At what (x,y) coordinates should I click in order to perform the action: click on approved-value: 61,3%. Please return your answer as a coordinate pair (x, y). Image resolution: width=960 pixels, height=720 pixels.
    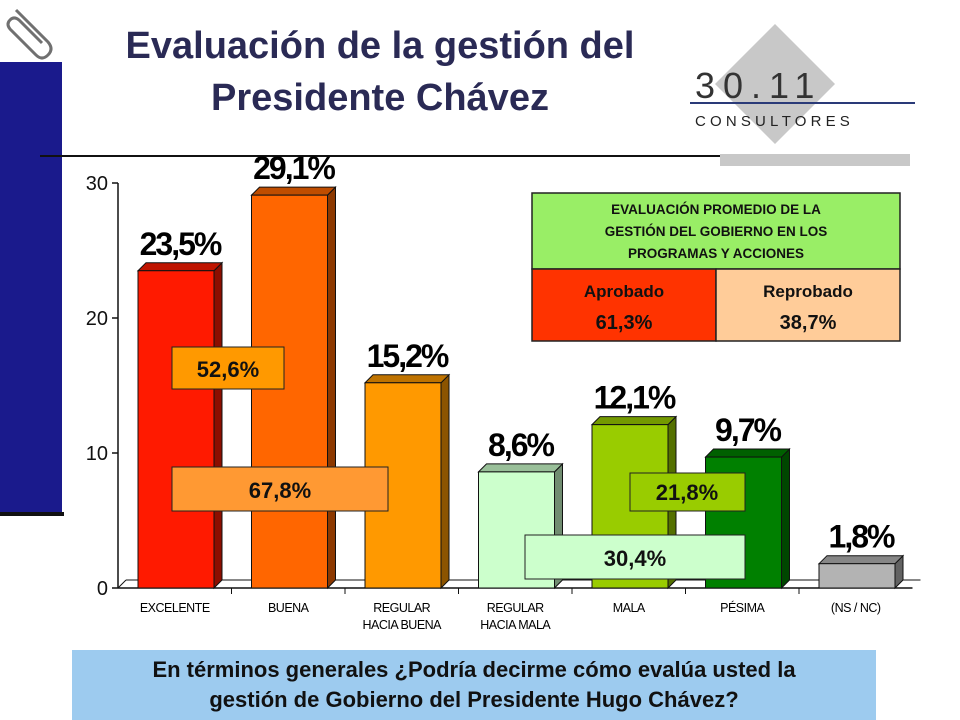
    Looking at the image, I should click on (624, 323).